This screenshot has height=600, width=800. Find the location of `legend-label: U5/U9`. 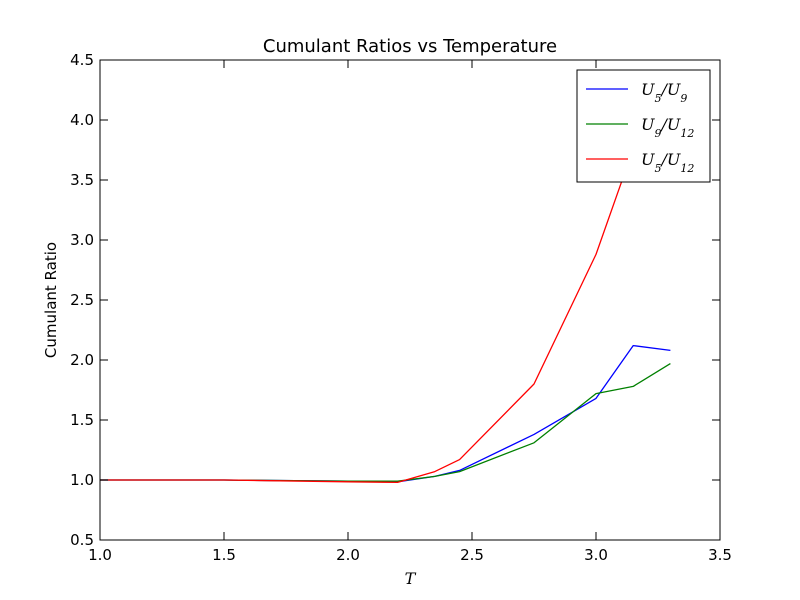

legend-label: U5/U9 is located at coordinates (664, 92).